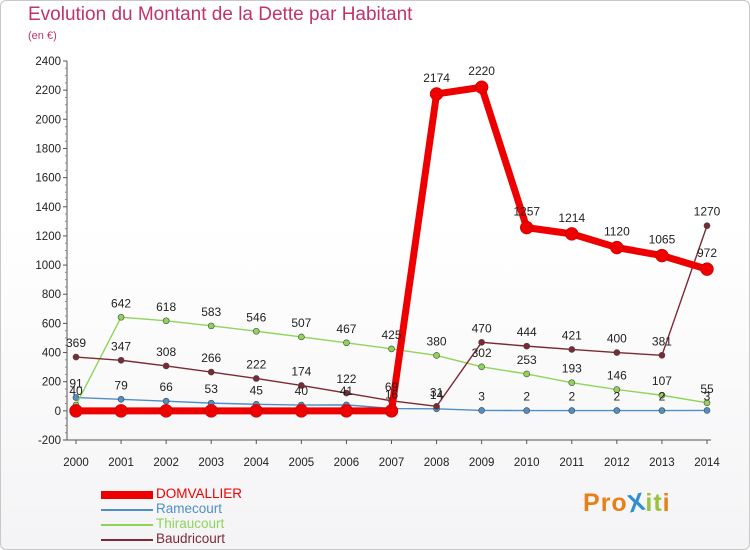  I want to click on data-label-thiraucourt: 507, so click(301, 323).